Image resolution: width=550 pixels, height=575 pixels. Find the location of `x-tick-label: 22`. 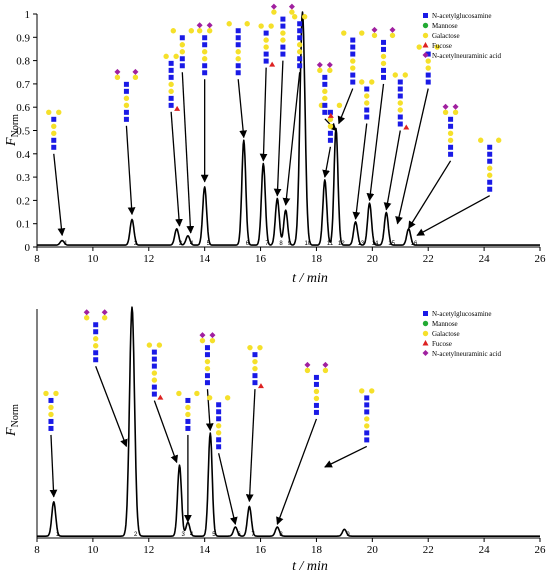

x-tick-label: 22 is located at coordinates (428, 550).